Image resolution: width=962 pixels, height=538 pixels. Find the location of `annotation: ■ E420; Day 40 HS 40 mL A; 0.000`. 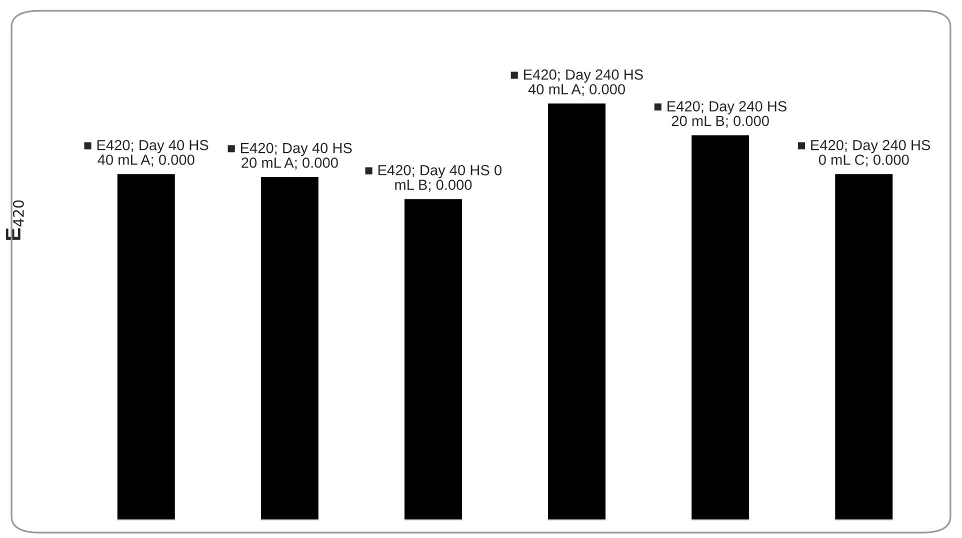

annotation: ■ E420; Day 40 HS 40 mL A; 0.000 is located at coordinates (146, 153).